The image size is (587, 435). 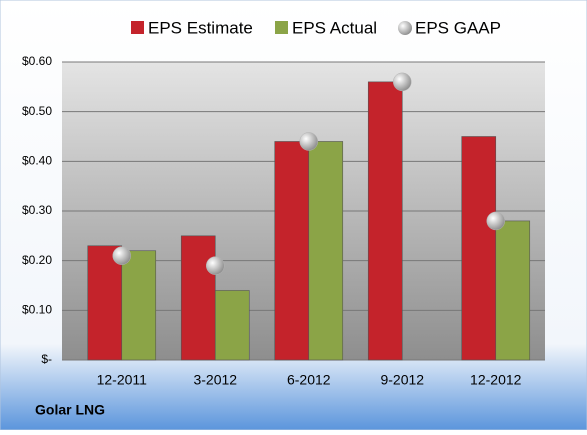 I want to click on x-tick-label: 9-2012, so click(x=402, y=380).